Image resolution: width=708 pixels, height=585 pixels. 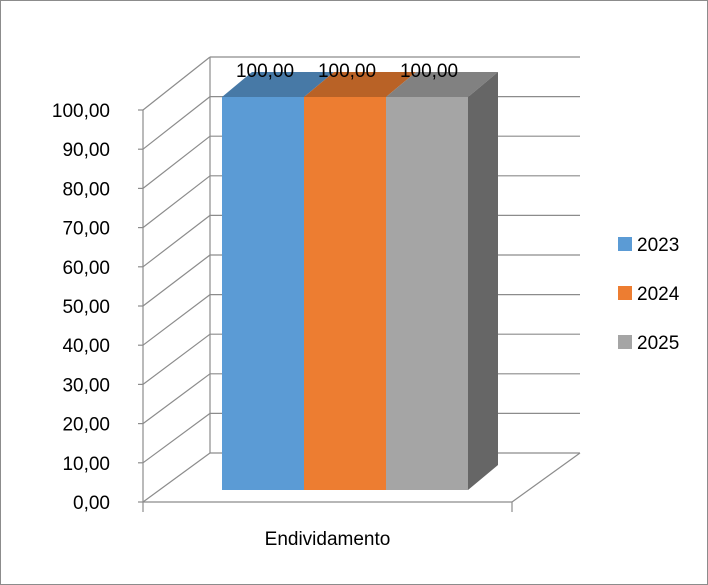 I want to click on y-tick-label: 80,00, so click(x=86, y=189).